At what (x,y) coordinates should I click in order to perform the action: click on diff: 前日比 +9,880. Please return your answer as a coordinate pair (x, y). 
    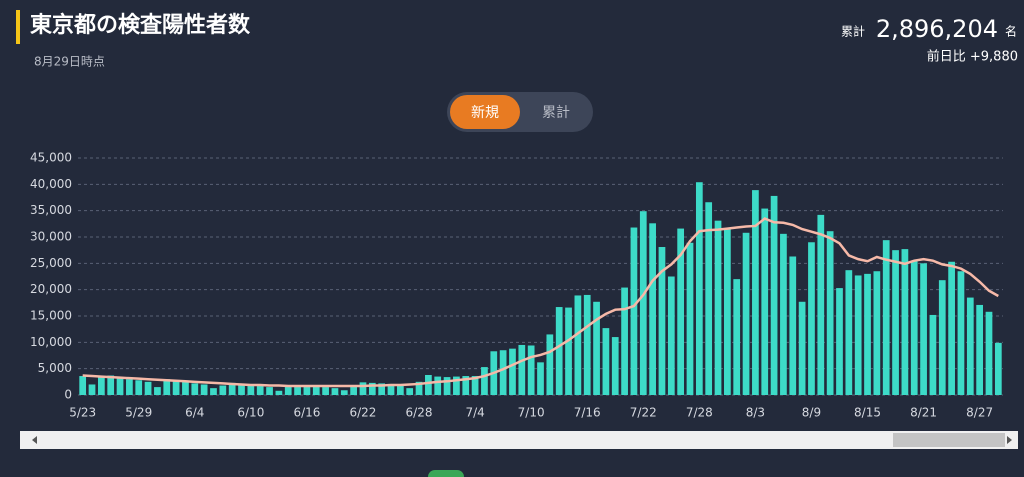
    Looking at the image, I should click on (972, 57).